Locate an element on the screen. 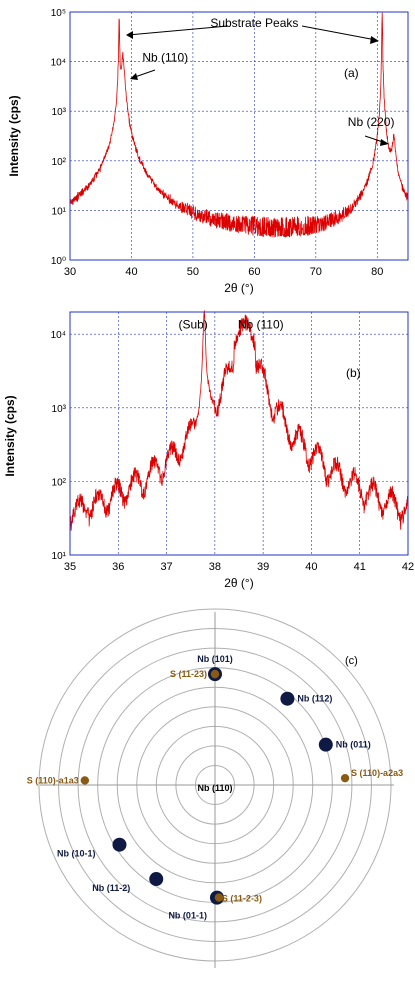  panel-a-annotation-arrows is located at coordinates (257, 85).